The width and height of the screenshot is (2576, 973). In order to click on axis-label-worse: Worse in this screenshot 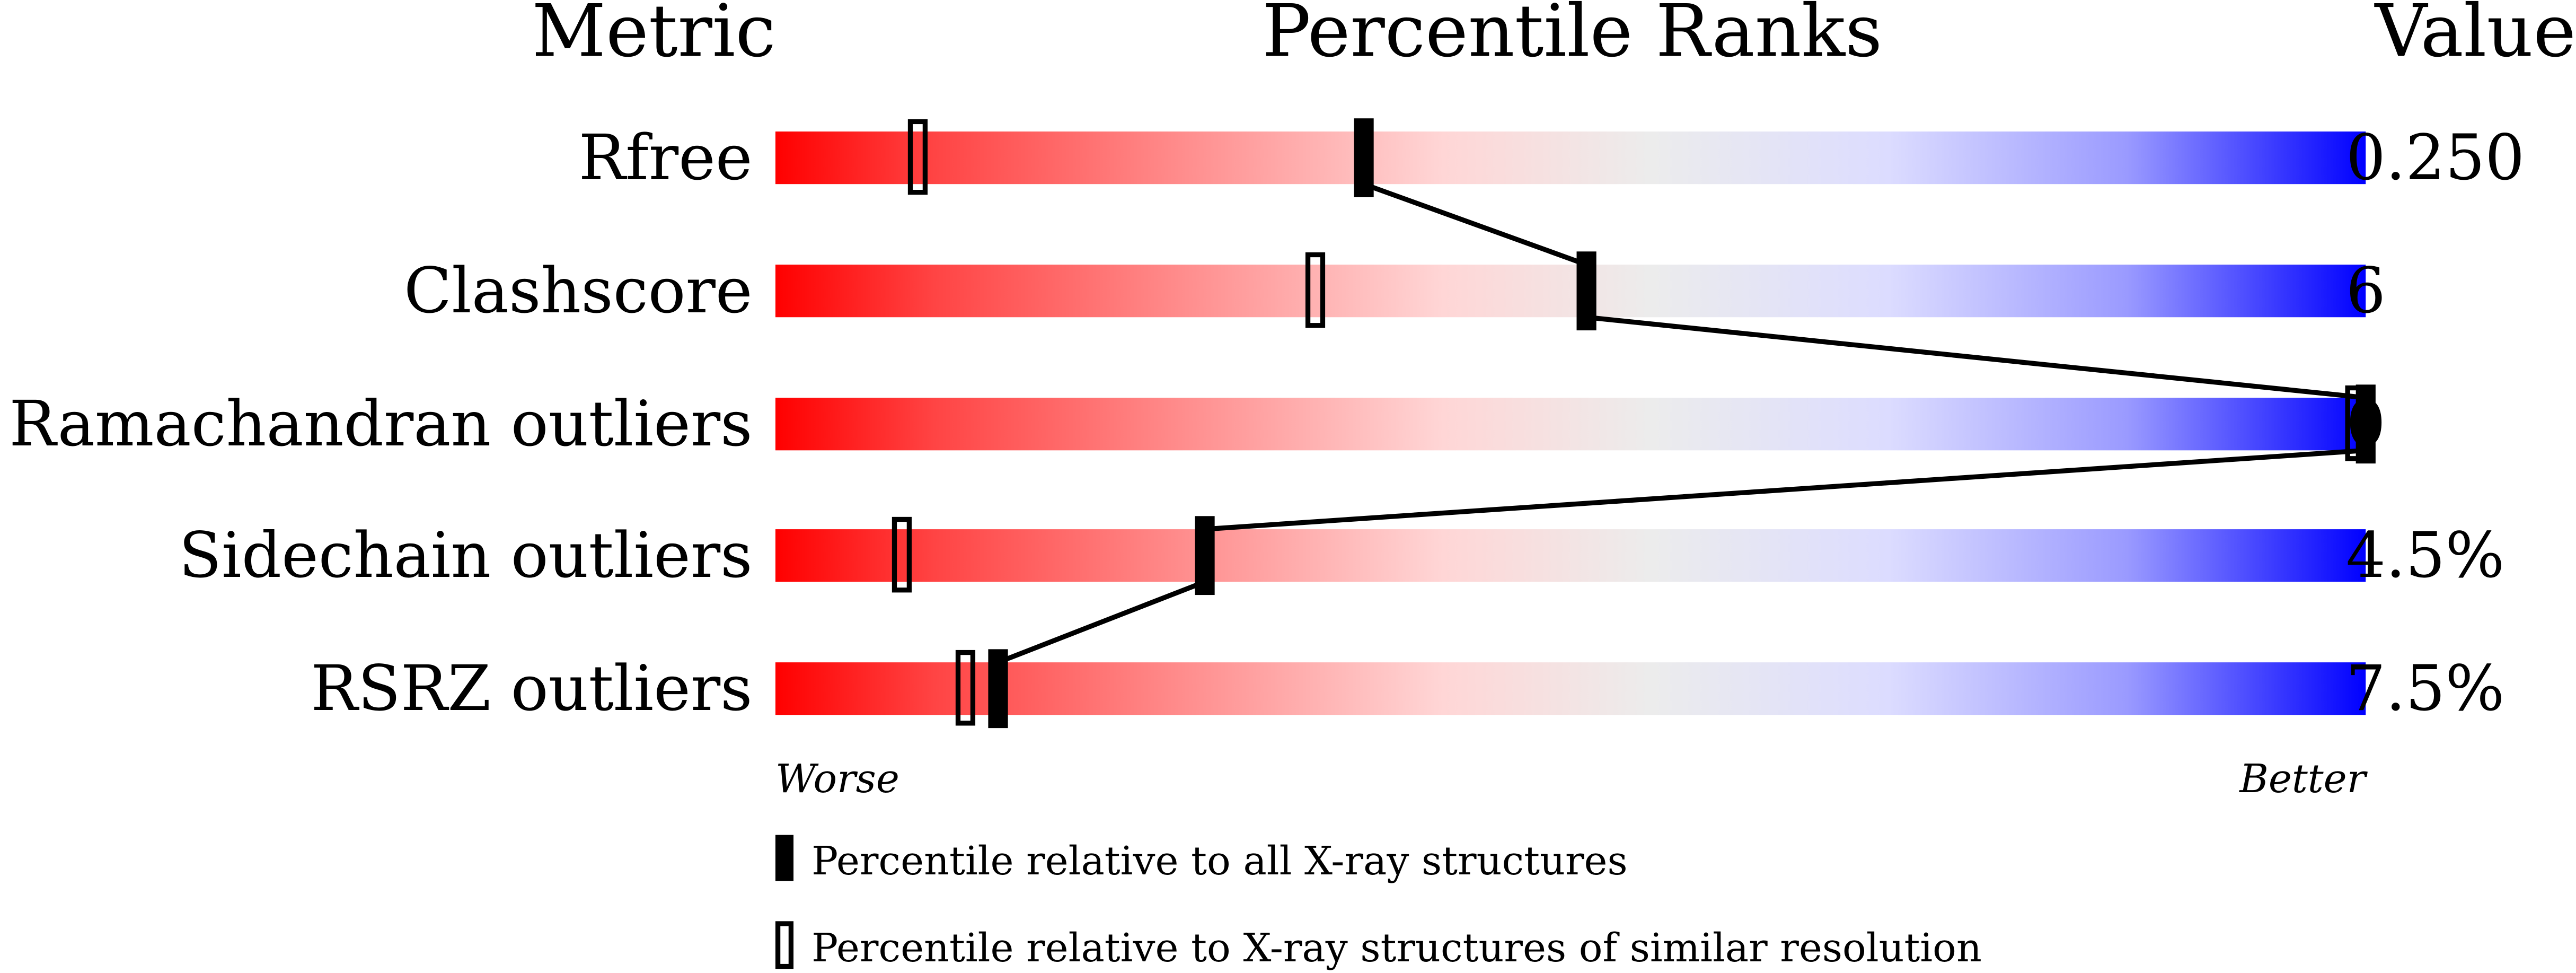, I will do `click(837, 779)`.